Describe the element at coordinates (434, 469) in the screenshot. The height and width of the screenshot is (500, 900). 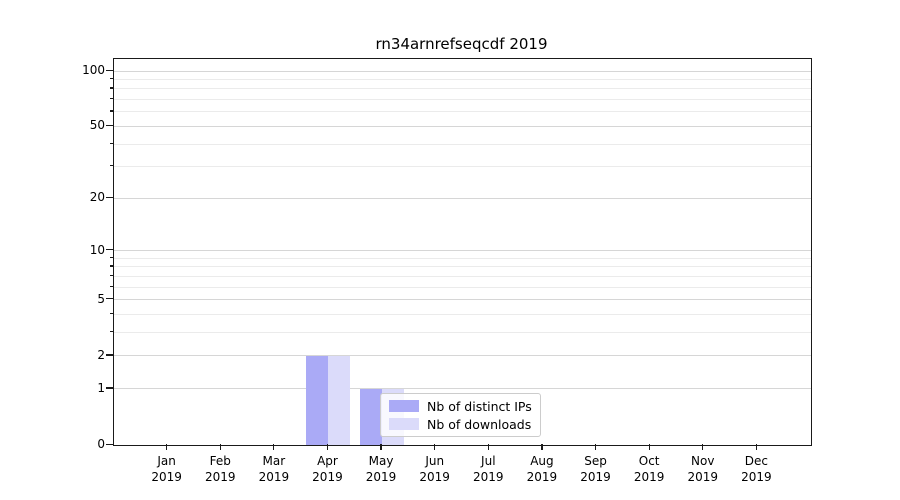
I see `x-tick-label: Jun 2019` at that location.